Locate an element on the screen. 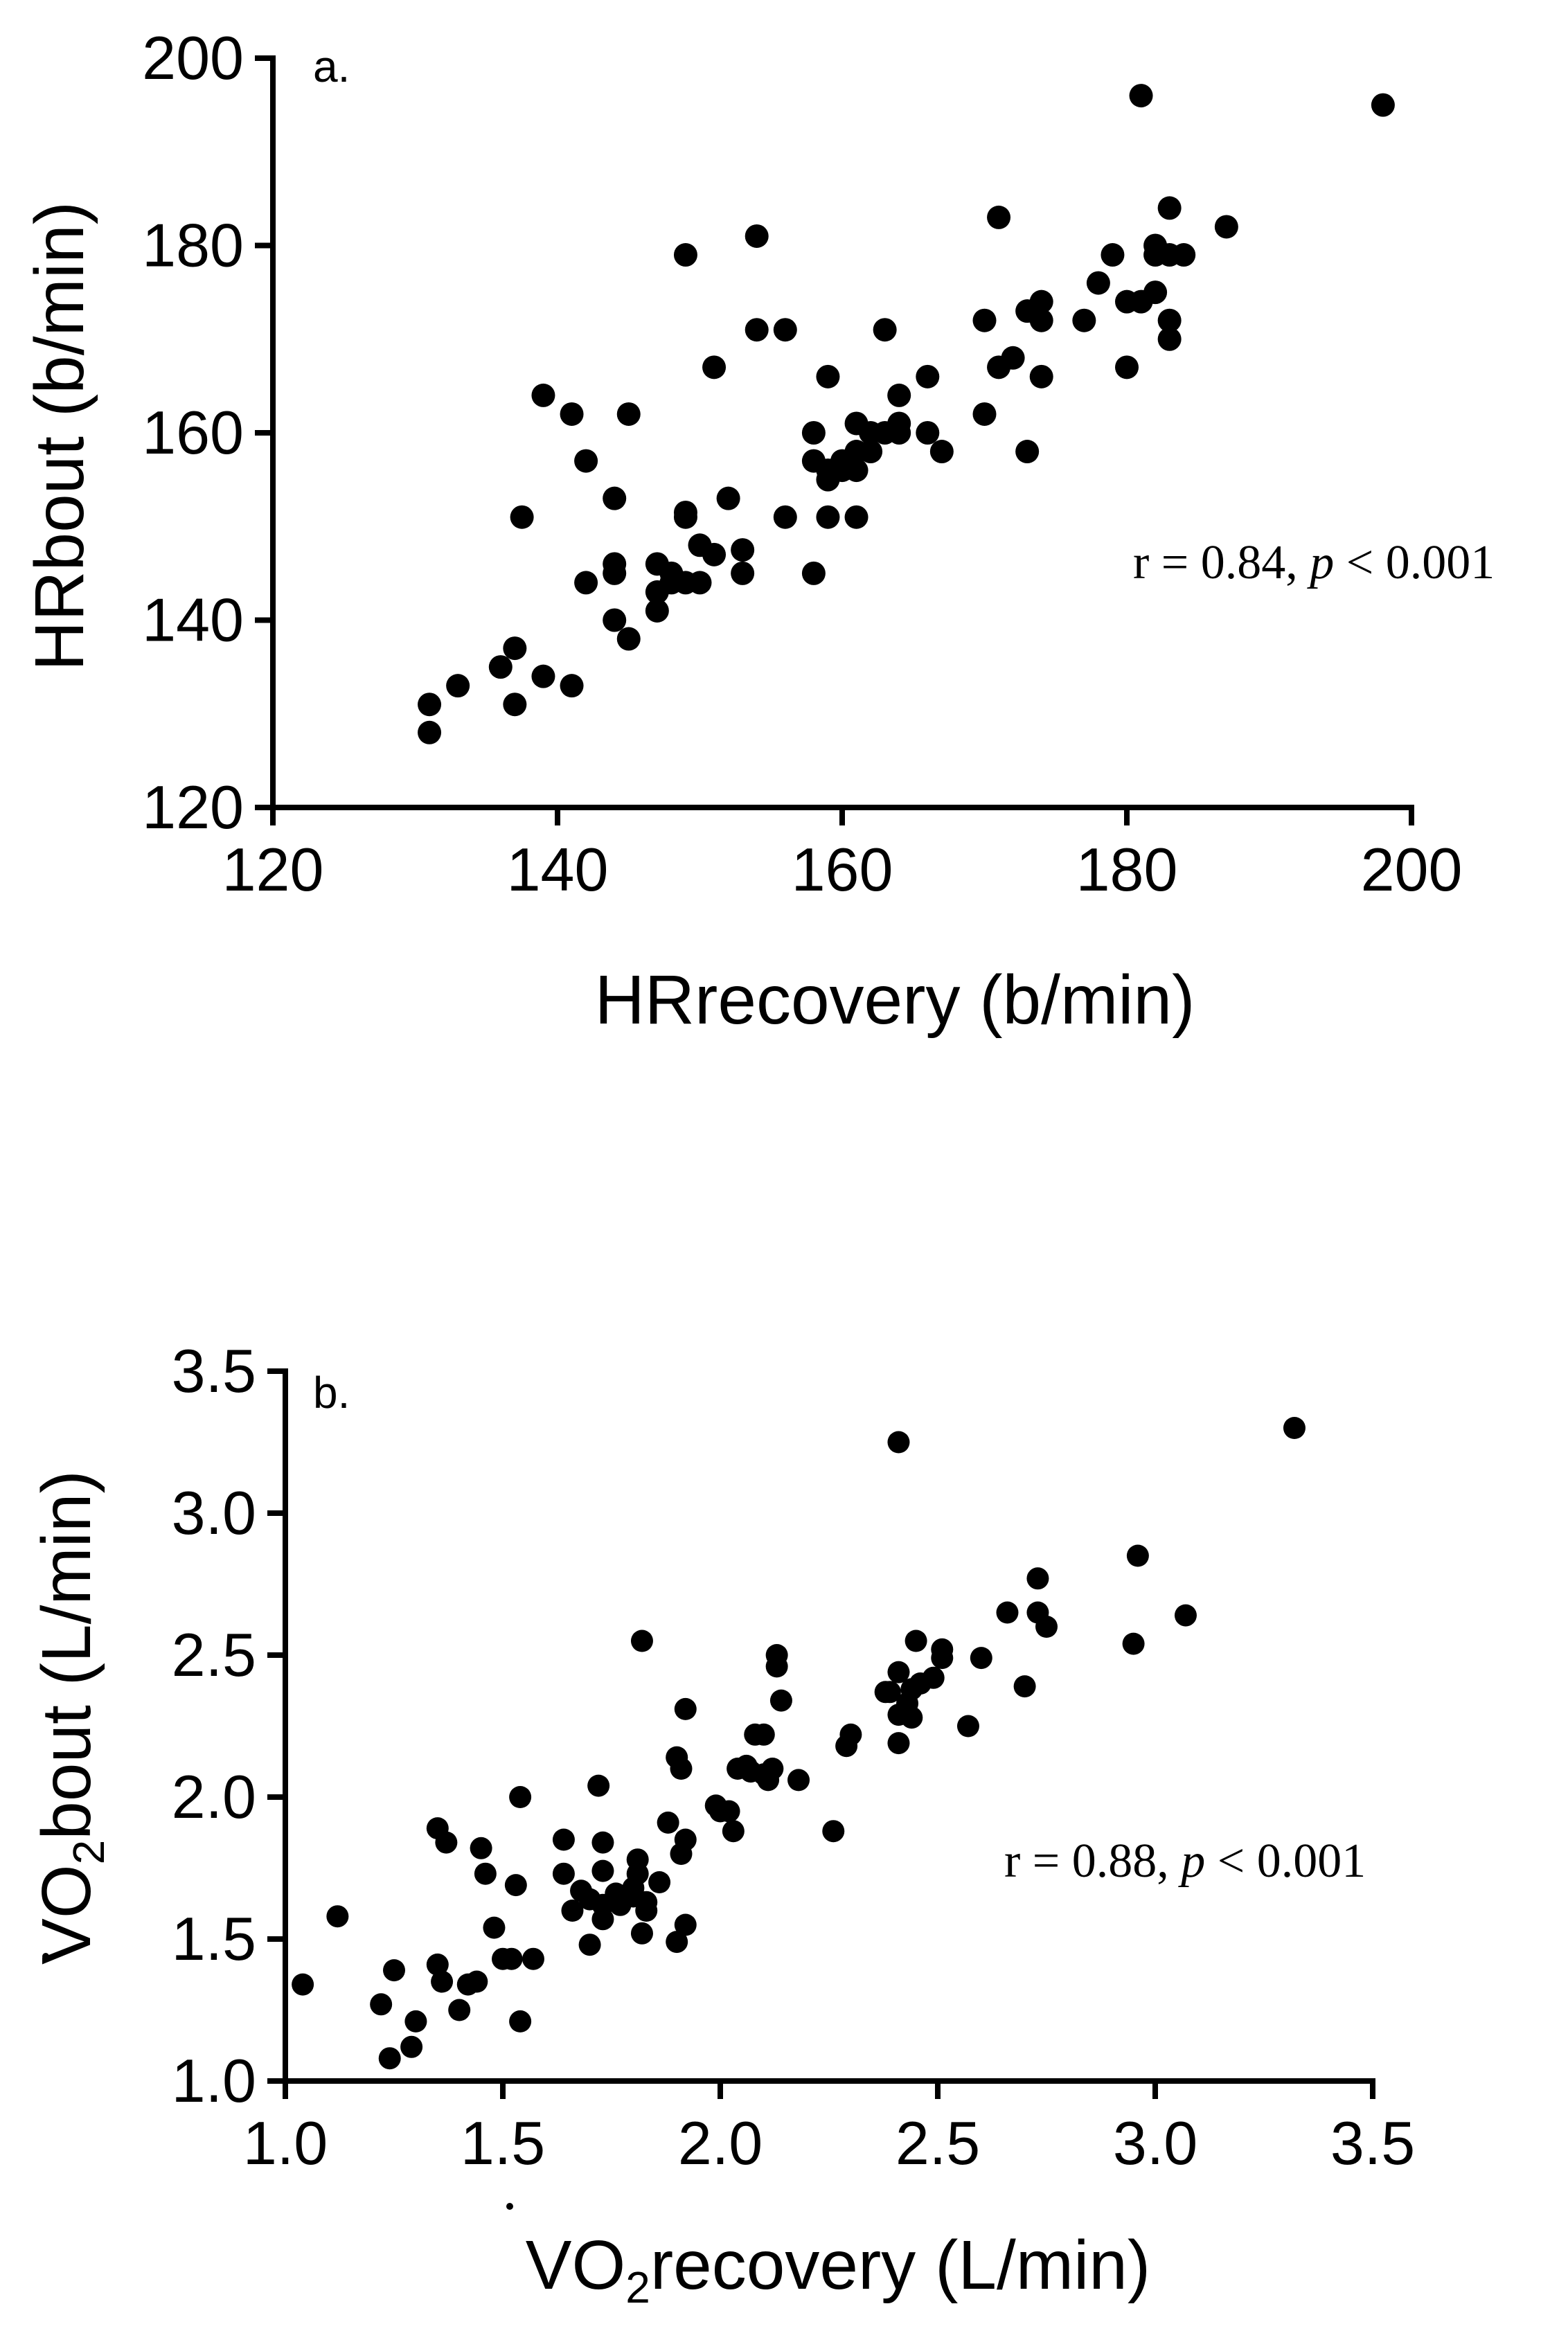 The height and width of the screenshot is (2331, 1568). panel-b-y-tick-label: 1.0 is located at coordinates (214, 2080).